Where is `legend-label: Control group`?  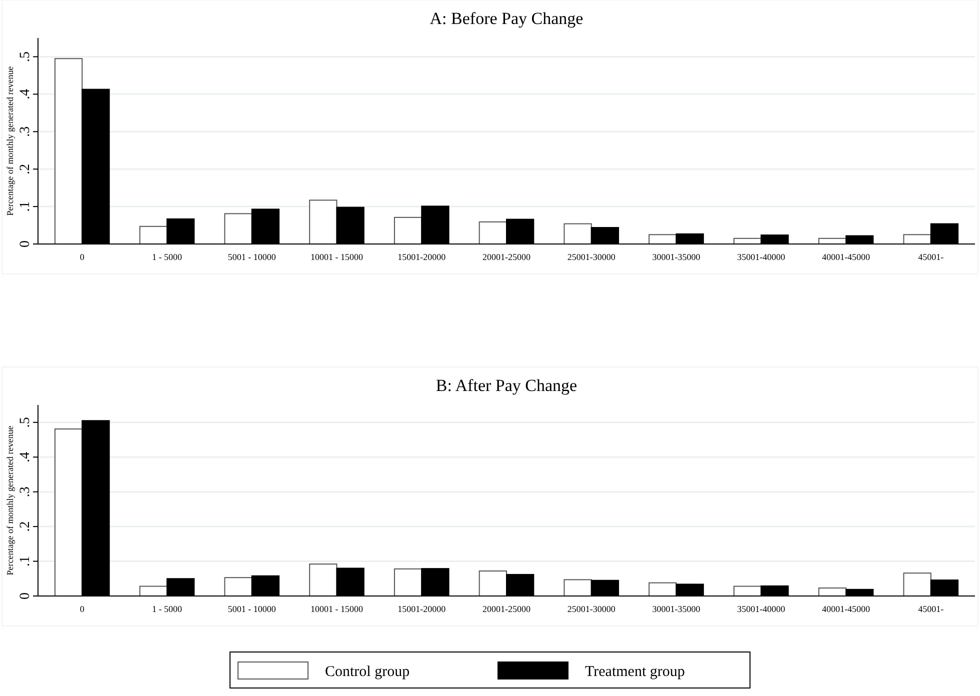
legend-label: Control group is located at coordinates (367, 672).